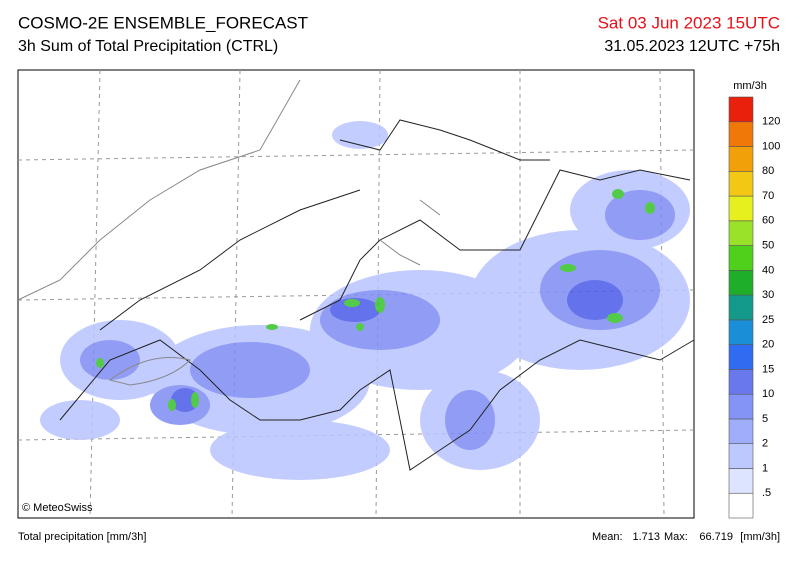  What do you see at coordinates (765, 419) in the screenshot?
I see `colorbar-label: 5` at bounding box center [765, 419].